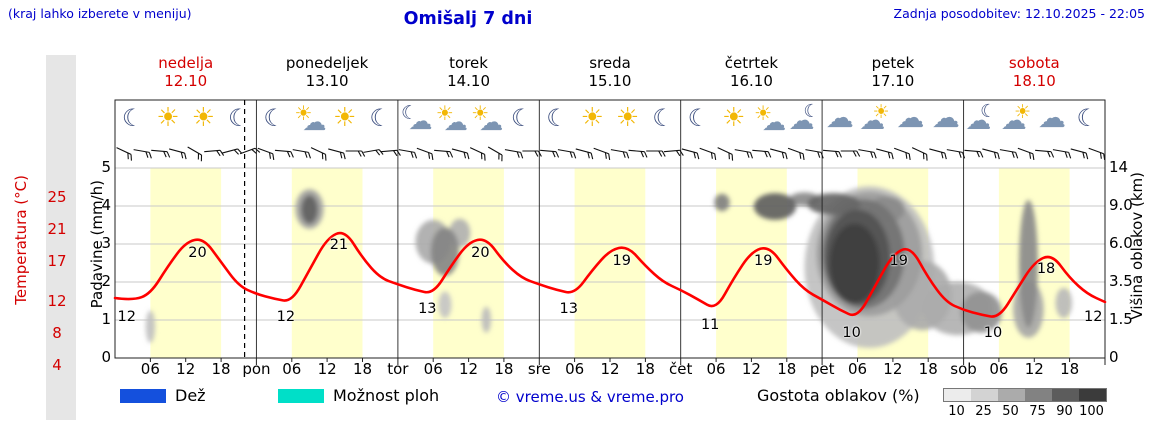 Image resolution: width=1152 pixels, height=443 pixels. I want to click on showers-legend-swatch, so click(301, 396).